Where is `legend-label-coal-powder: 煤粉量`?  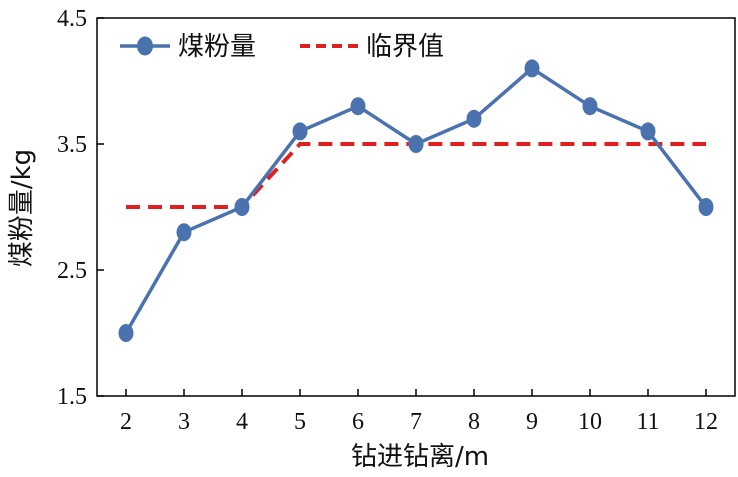 legend-label-coal-powder: 煤粉量 is located at coordinates (217, 47).